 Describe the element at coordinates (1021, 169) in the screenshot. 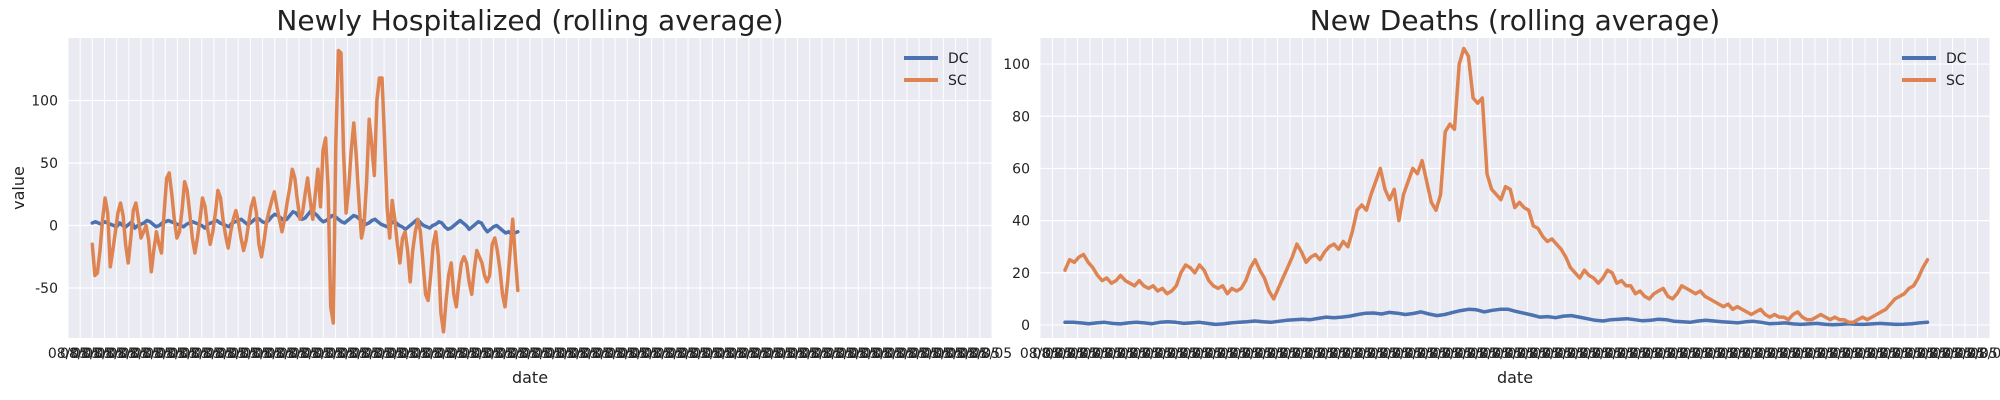

I see `y-tick-label: 60` at that location.